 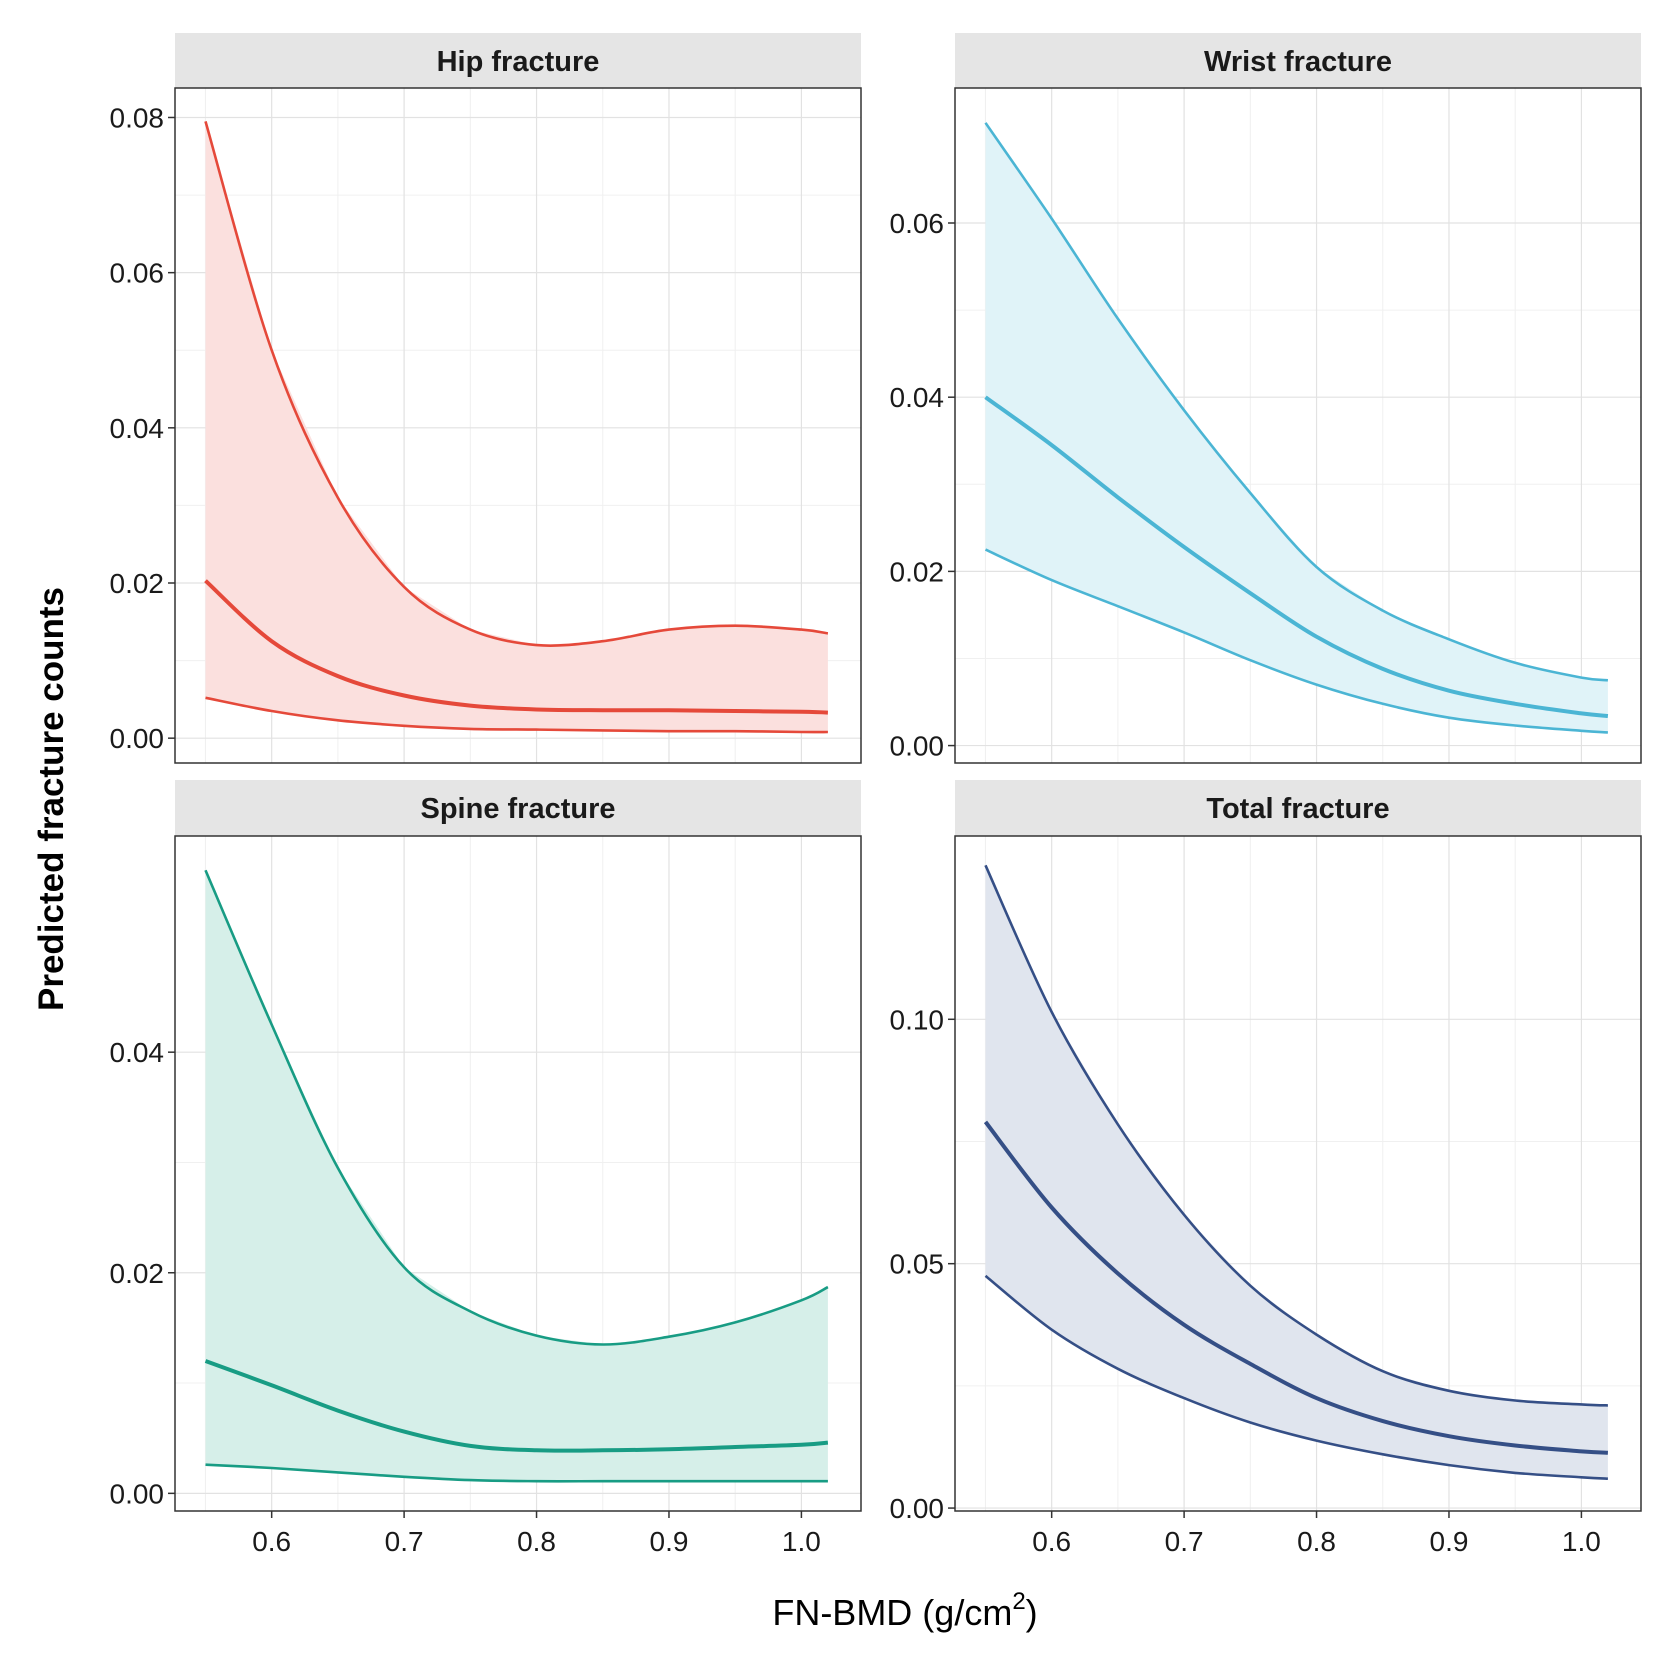 What do you see at coordinates (917, 1264) in the screenshot?
I see `y-tick-label: 0.05` at bounding box center [917, 1264].